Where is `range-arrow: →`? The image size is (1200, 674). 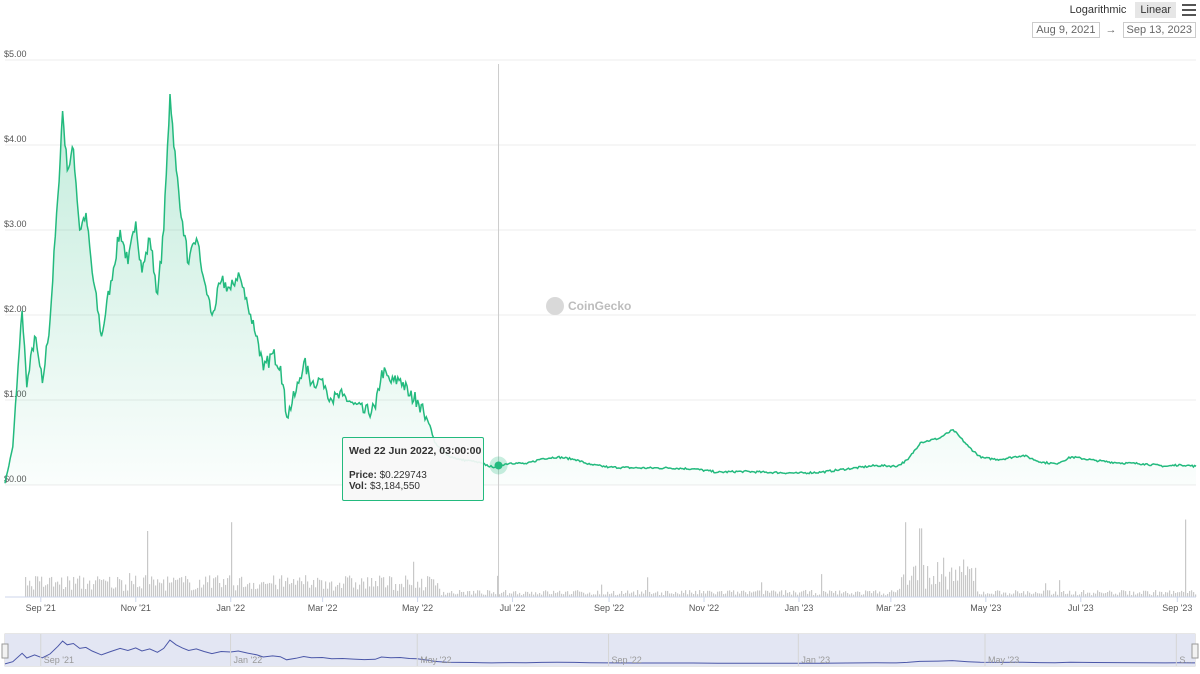 range-arrow: → is located at coordinates (1111, 30).